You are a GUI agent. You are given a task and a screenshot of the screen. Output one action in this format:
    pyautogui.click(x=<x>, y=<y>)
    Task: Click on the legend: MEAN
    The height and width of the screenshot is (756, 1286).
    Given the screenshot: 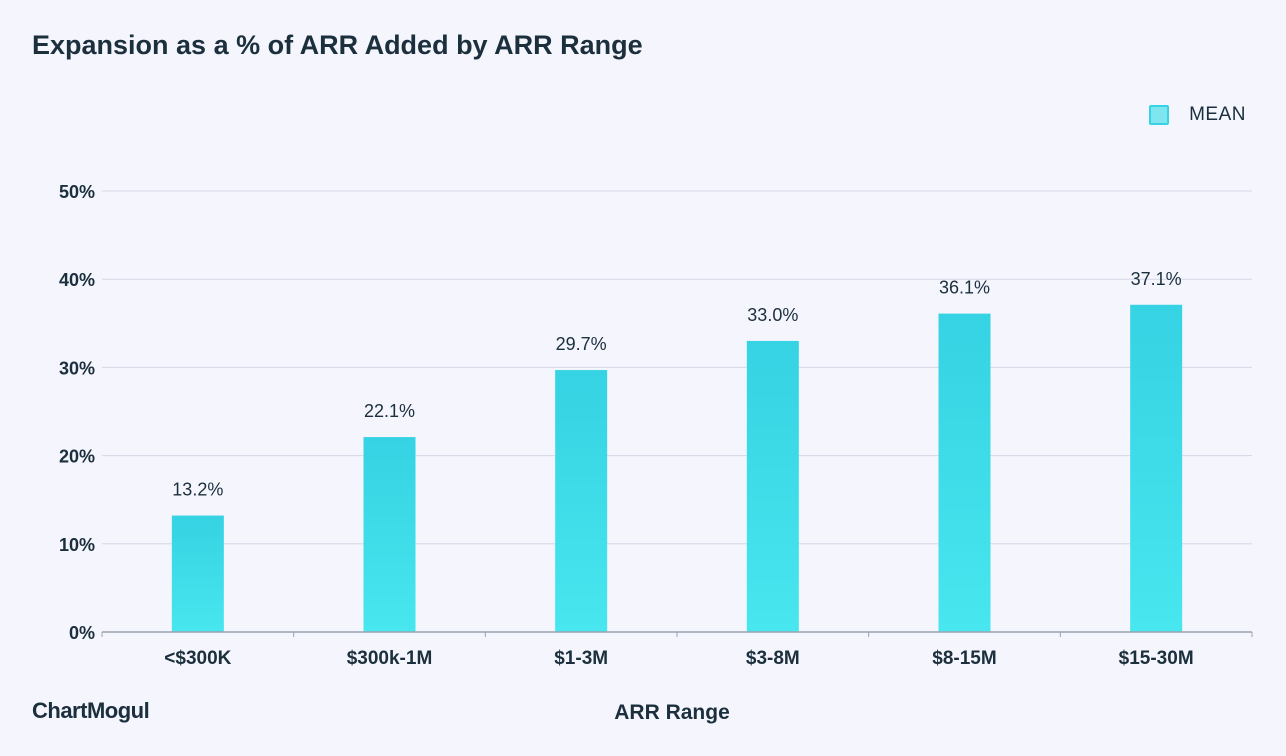 What is the action you would take?
    pyautogui.click(x=1197, y=115)
    